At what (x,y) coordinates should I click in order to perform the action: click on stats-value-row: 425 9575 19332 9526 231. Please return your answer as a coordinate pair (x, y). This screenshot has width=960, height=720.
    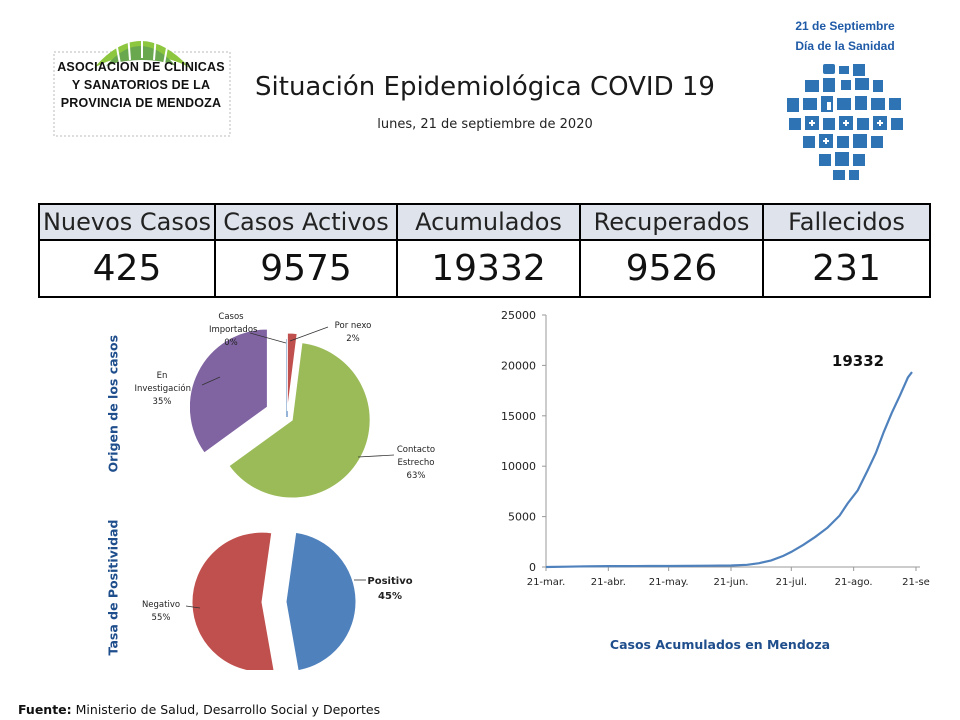
    Looking at the image, I should click on (484, 268).